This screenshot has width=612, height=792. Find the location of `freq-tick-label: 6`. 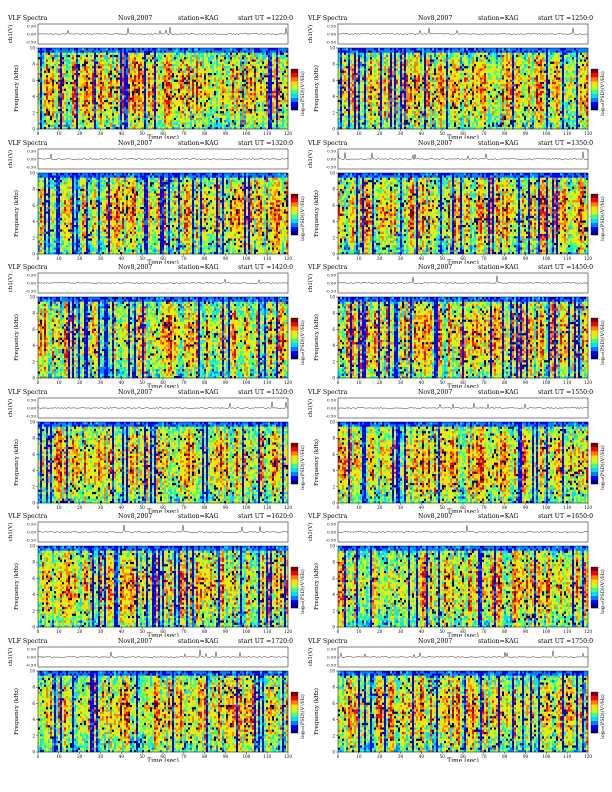

freq-tick-label: 6 is located at coordinates (333, 453).